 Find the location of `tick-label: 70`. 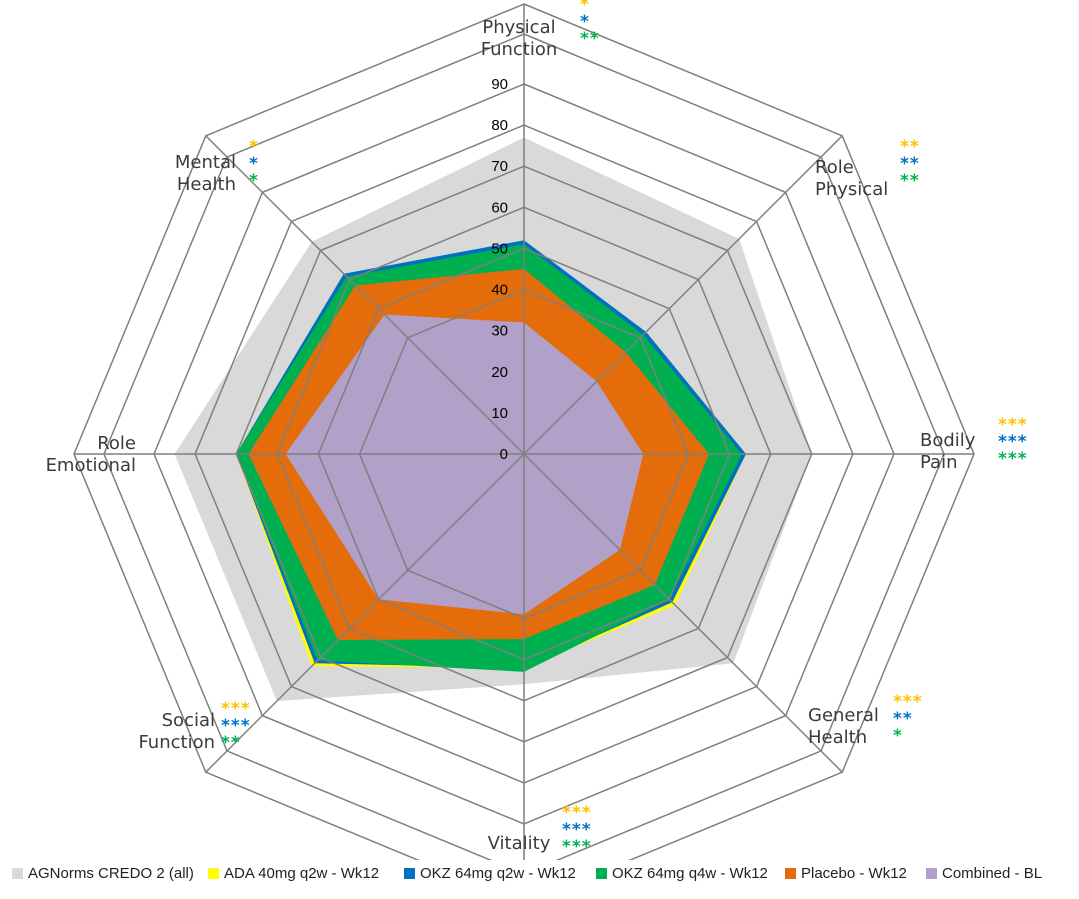

tick-label: 70 is located at coordinates (499, 166).